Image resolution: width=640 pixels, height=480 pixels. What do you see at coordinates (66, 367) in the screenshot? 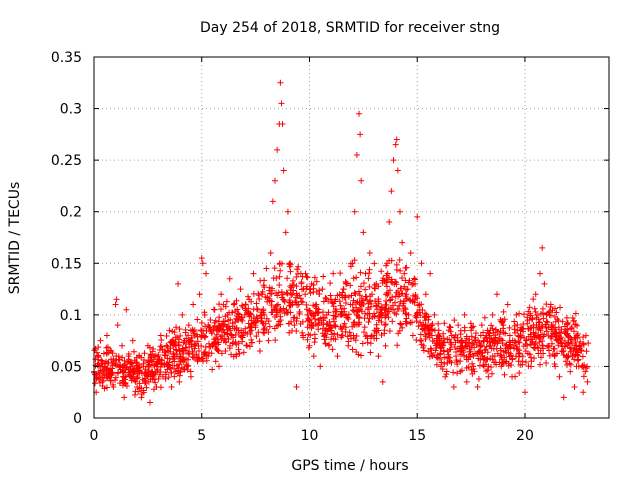
I see `y-tick-label: 0.05` at bounding box center [66, 367].